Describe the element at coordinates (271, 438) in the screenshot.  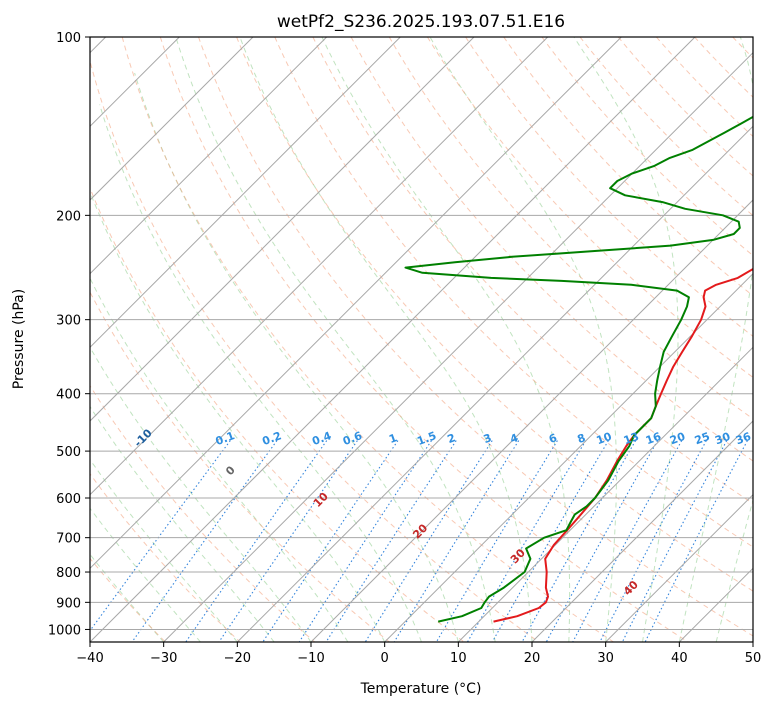
I see `mixing-ratio-label: 0.2` at that location.